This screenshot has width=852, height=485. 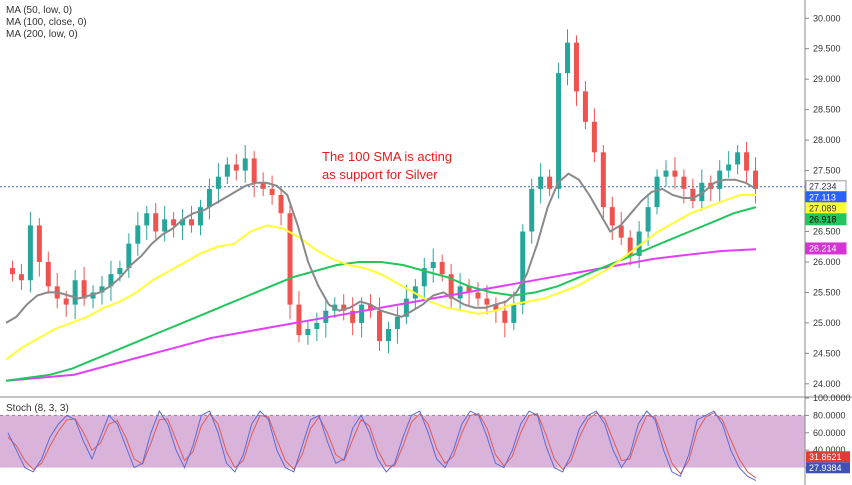 What do you see at coordinates (829, 415) in the screenshot?
I see `stoch-tick-label: 80.0000` at bounding box center [829, 415].